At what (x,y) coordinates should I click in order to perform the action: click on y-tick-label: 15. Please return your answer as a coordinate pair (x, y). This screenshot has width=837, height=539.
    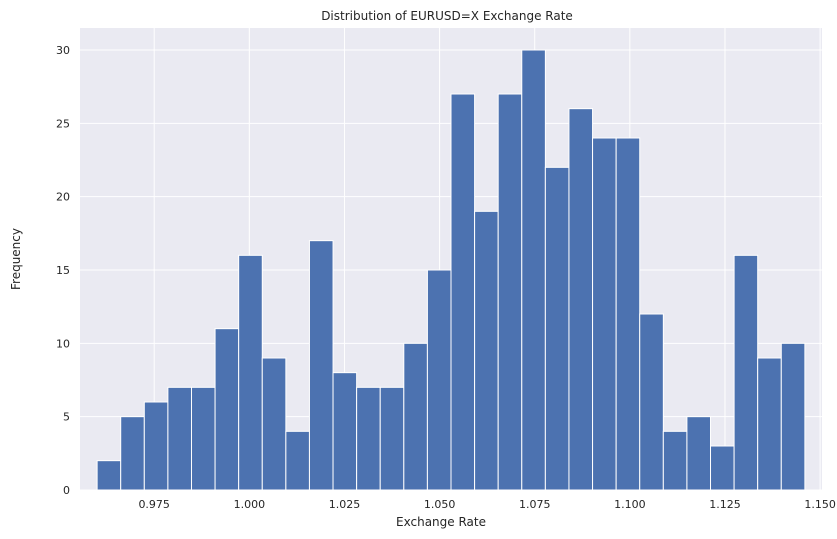
    Looking at the image, I should click on (63, 270).